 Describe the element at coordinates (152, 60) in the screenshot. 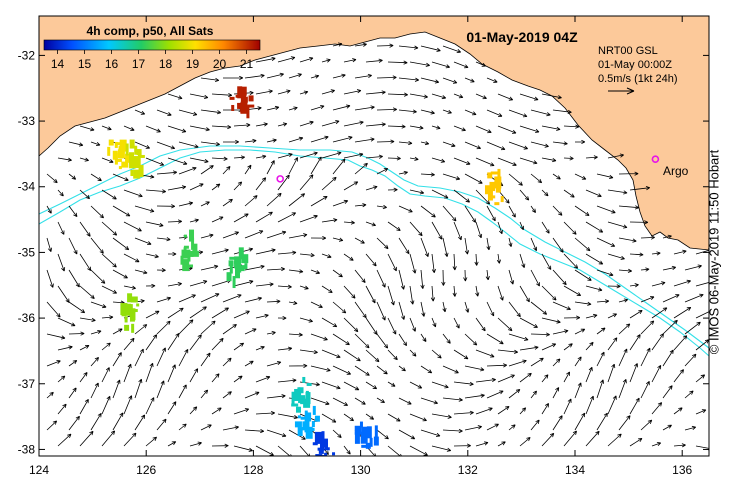

I see `colorbar-ticks: 14 15 16 17 18 19 20 21` at that location.